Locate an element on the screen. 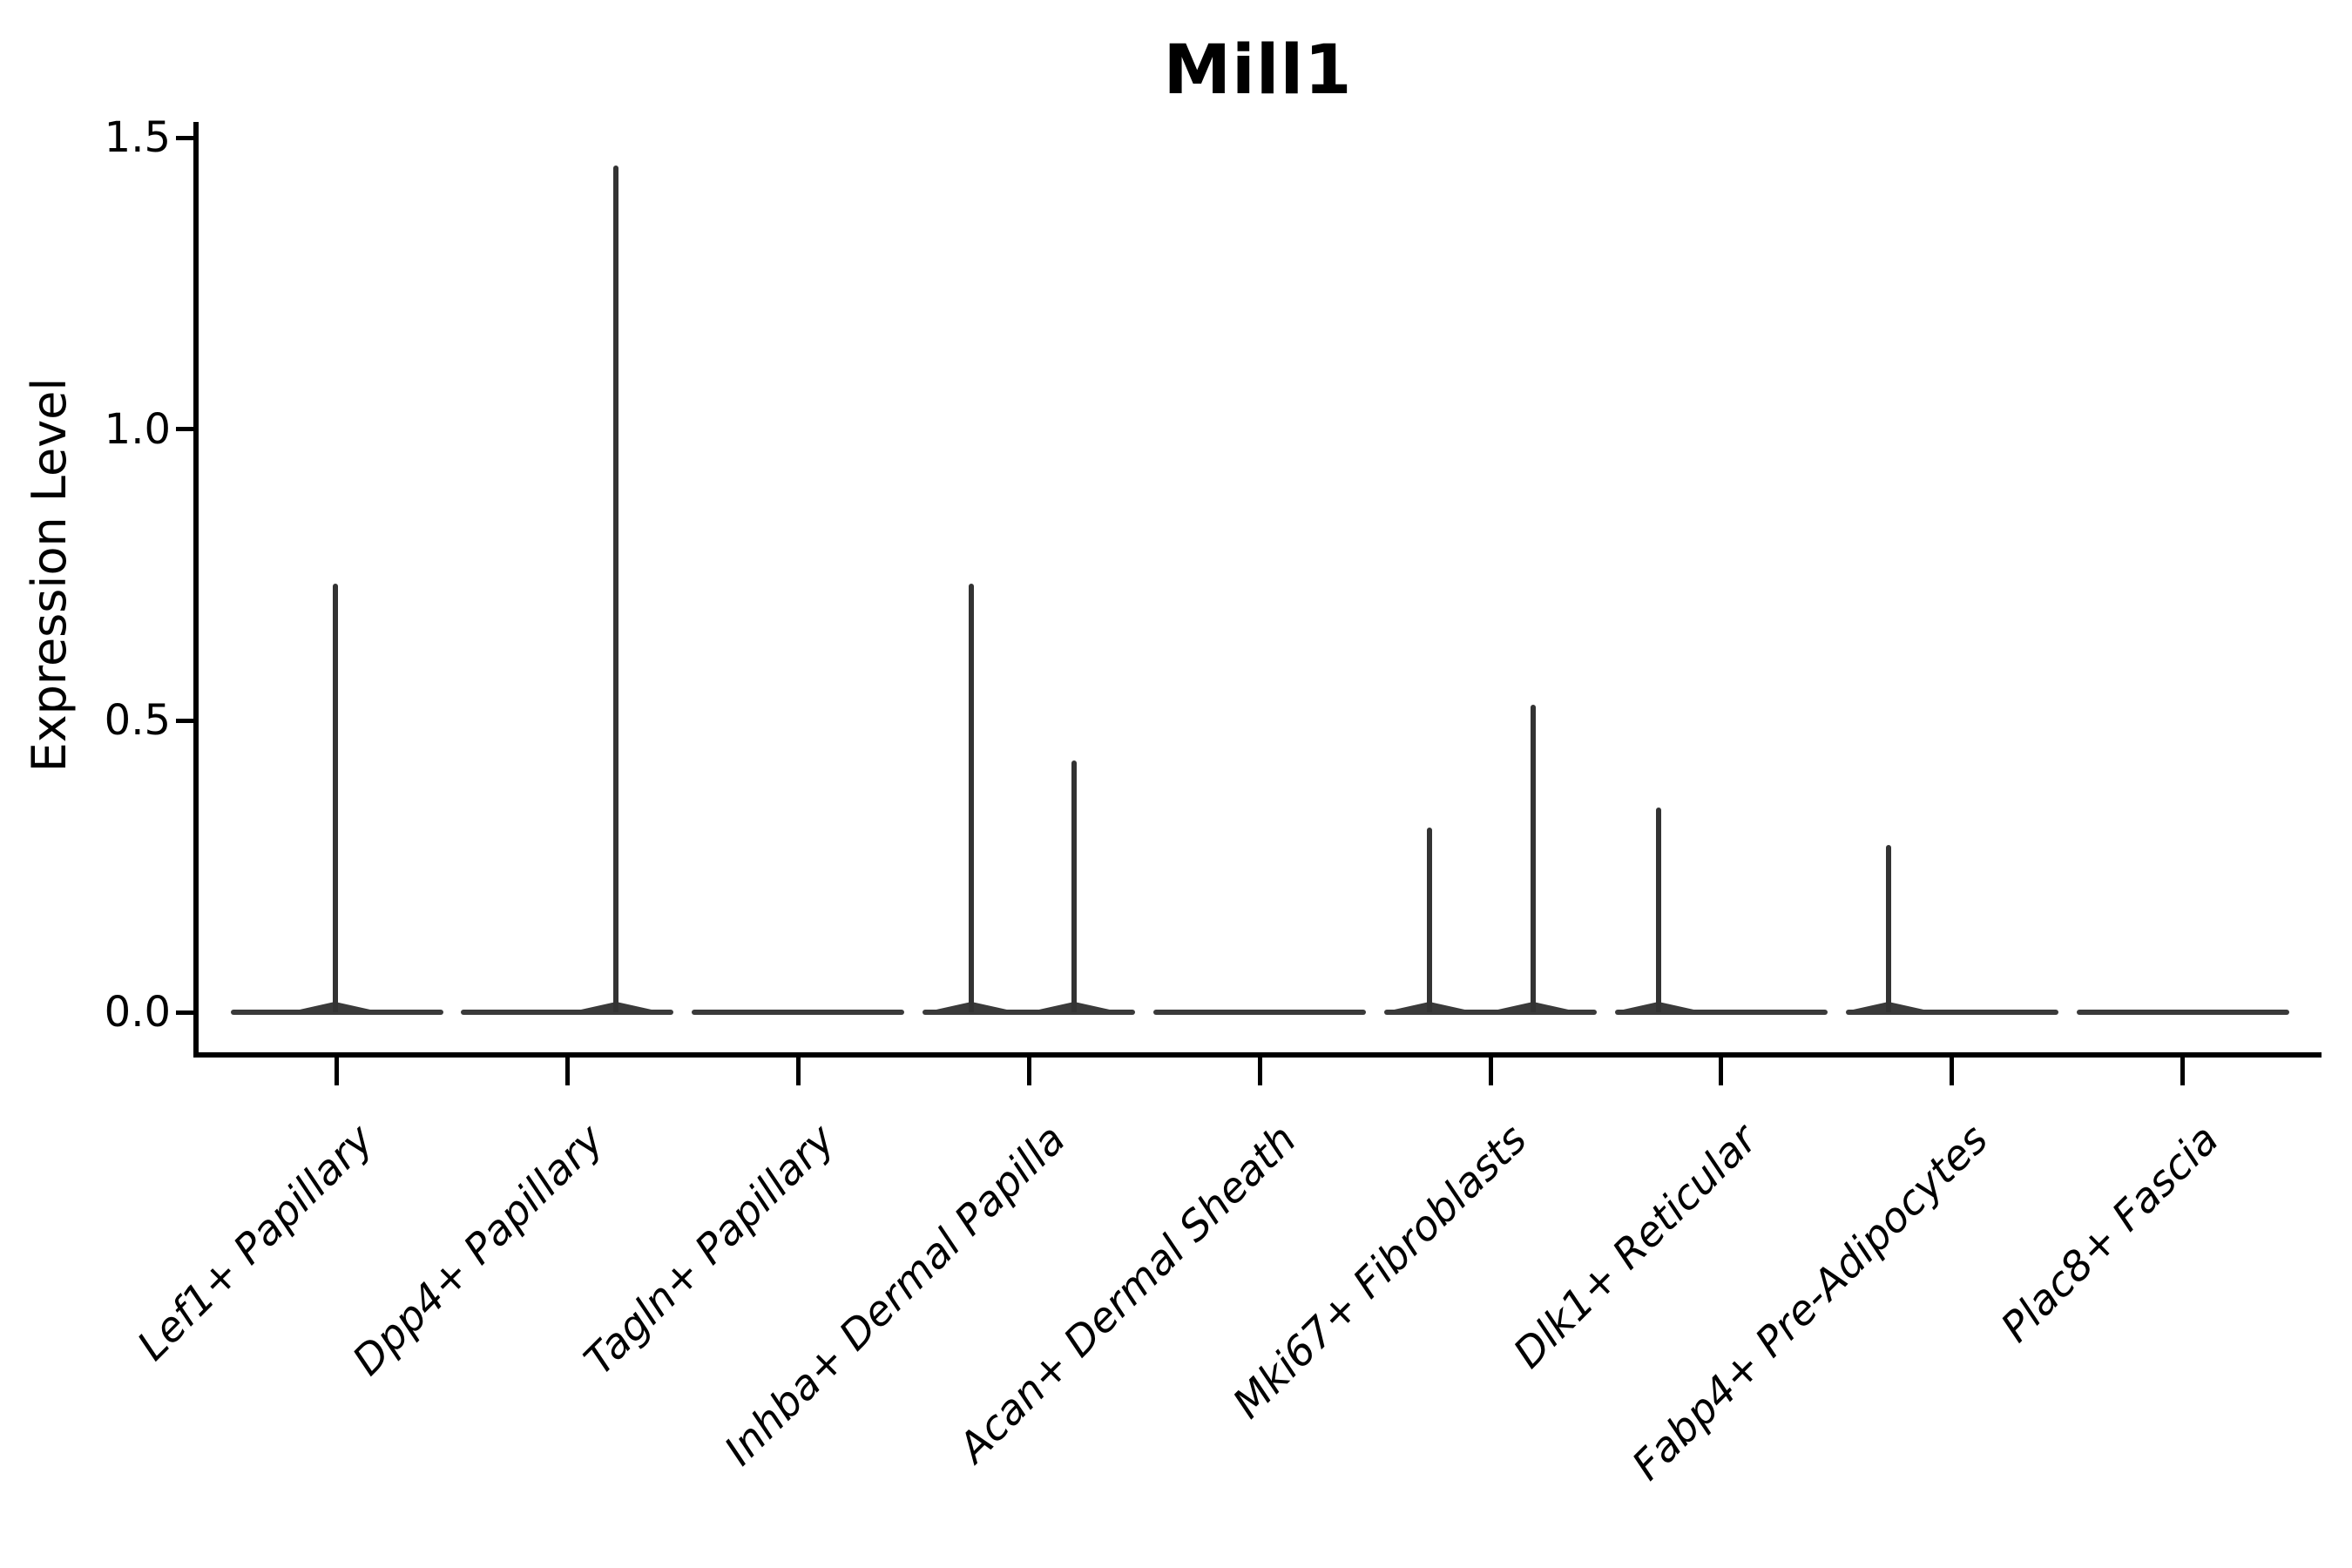  chart-title: Mill1 is located at coordinates (1258, 70).